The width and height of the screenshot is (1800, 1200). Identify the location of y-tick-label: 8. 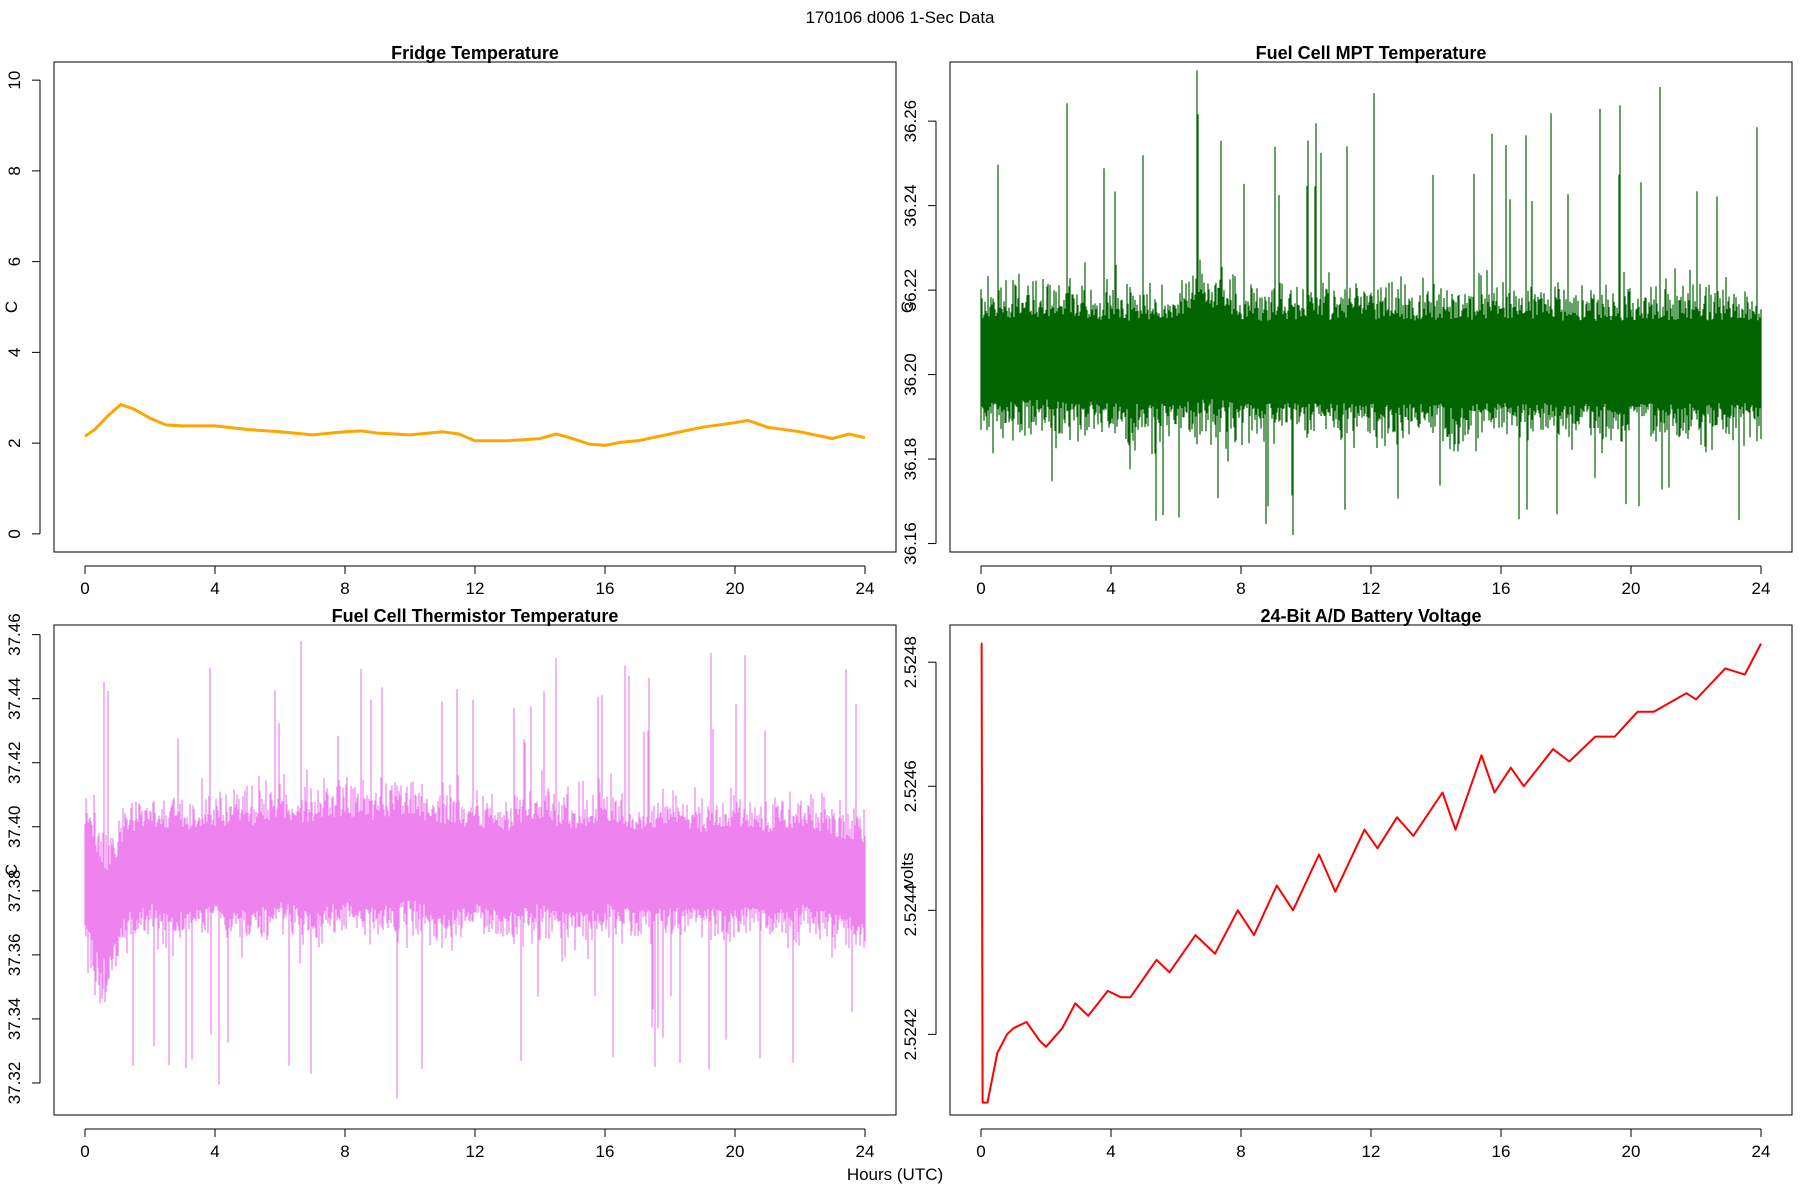
(14, 170).